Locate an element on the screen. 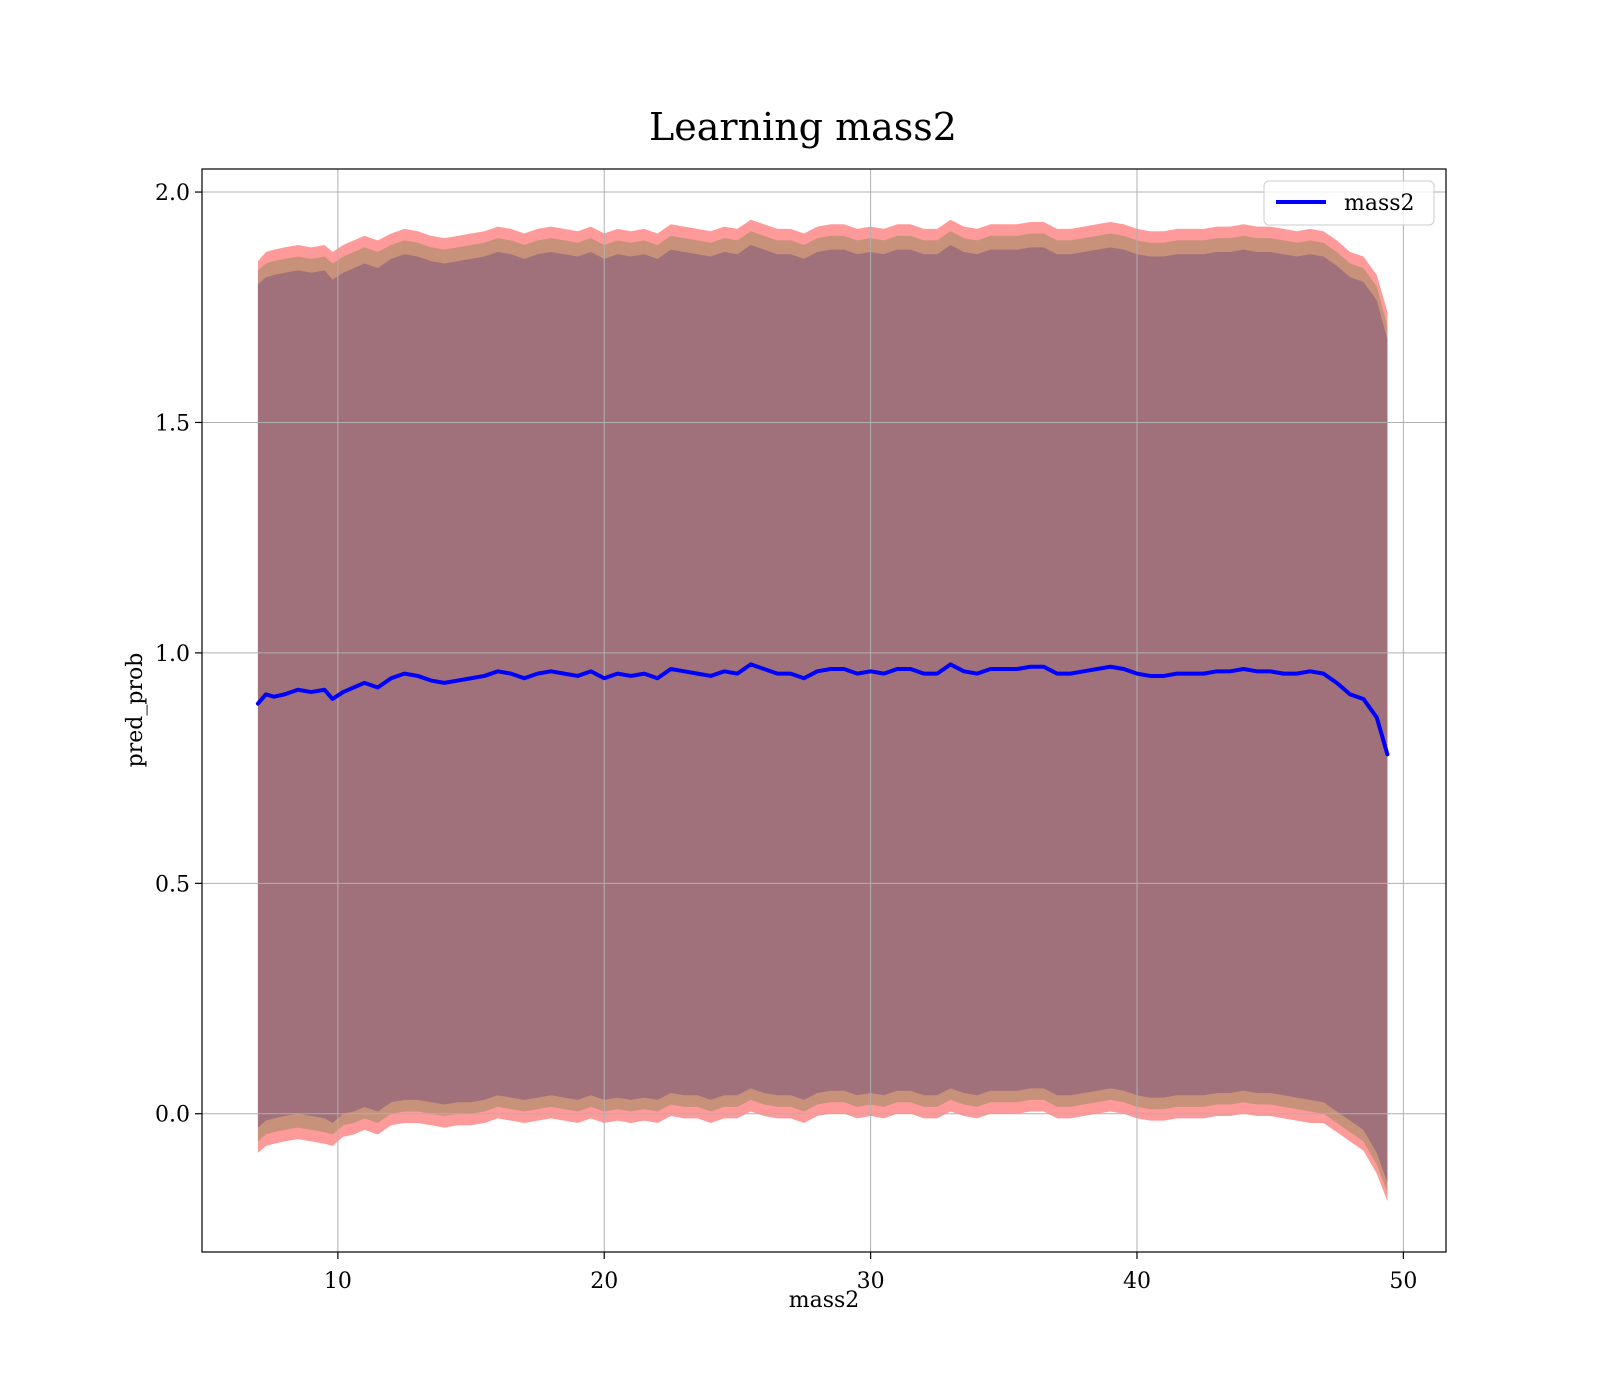  series-line-mass2 is located at coordinates (822, 709).